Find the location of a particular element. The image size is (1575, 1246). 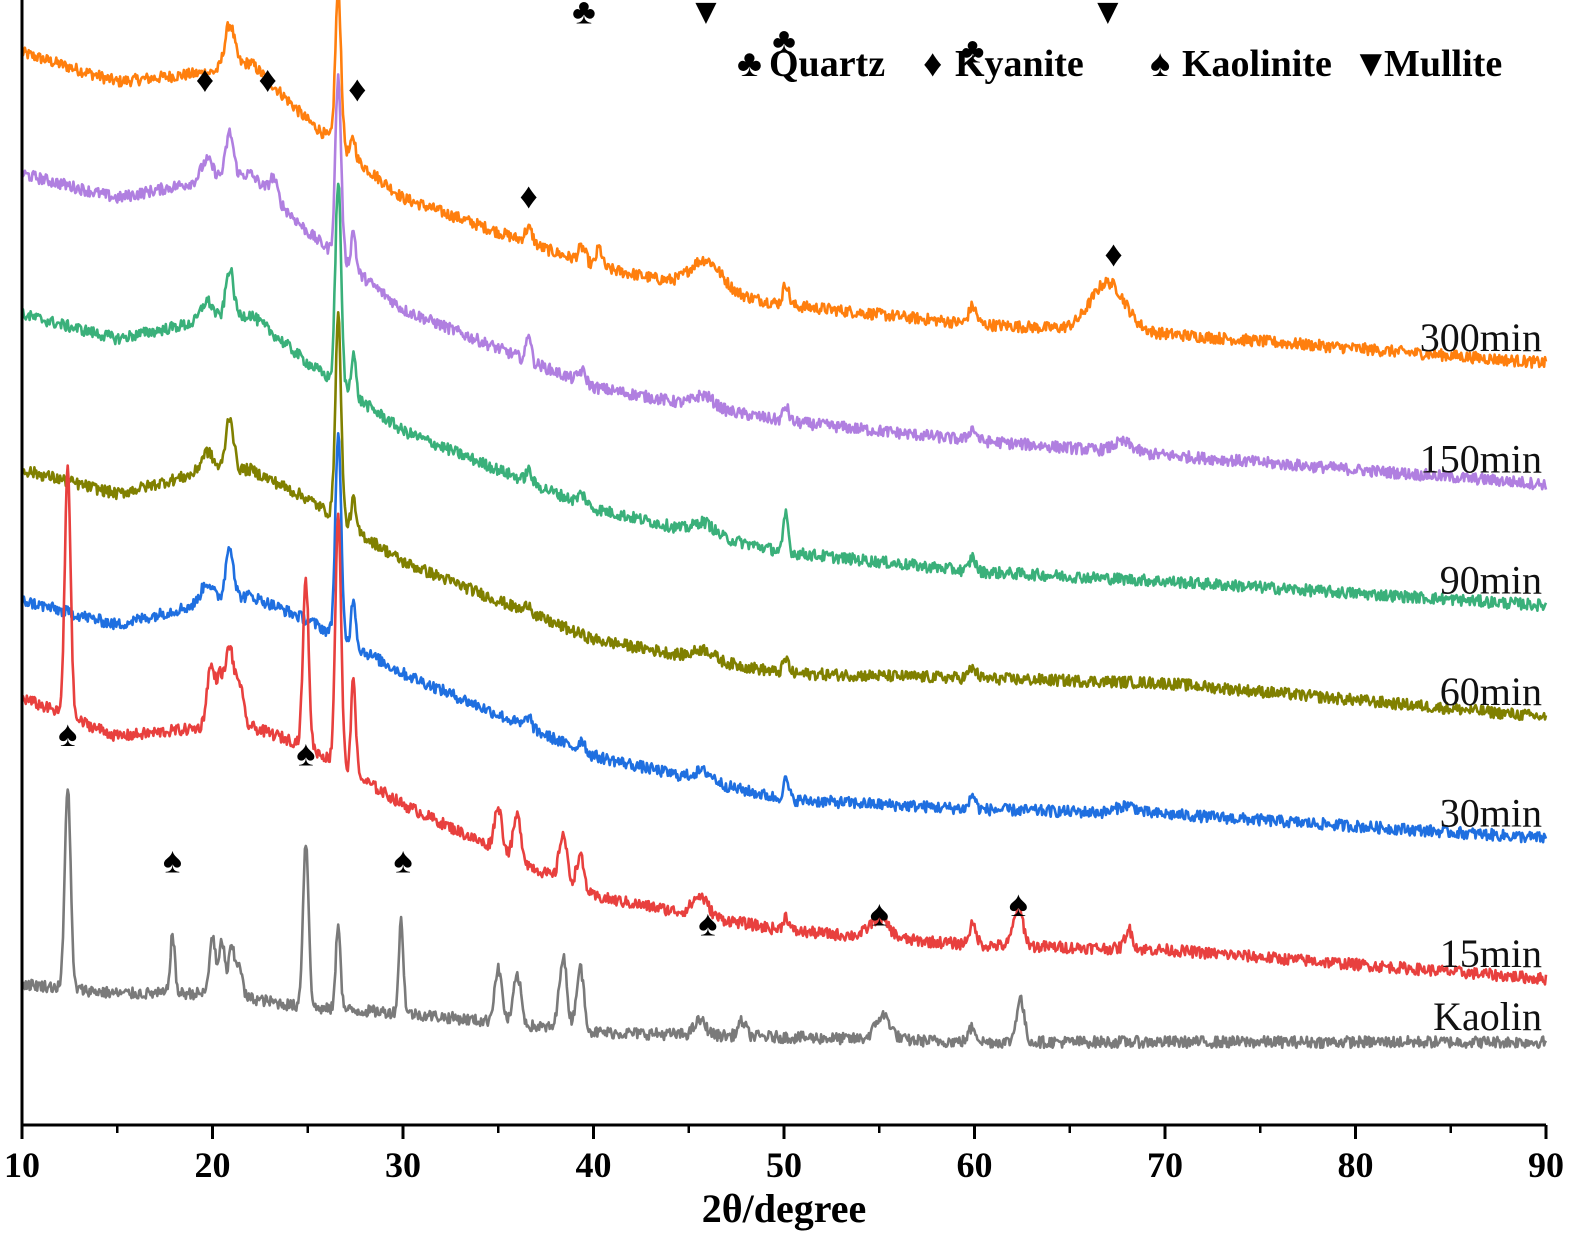

x-tick-label: 70 is located at coordinates (1165, 1165).